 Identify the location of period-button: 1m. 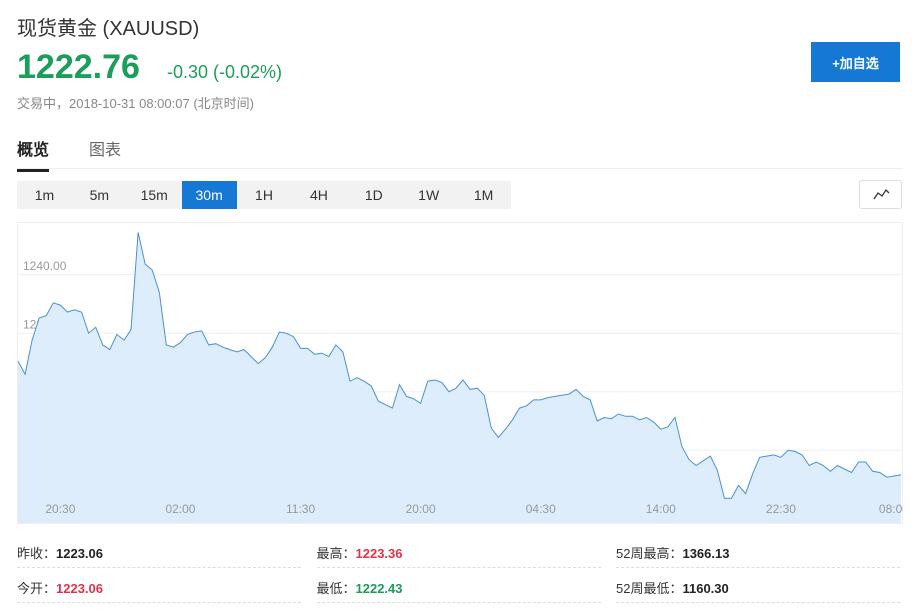
(44, 195).